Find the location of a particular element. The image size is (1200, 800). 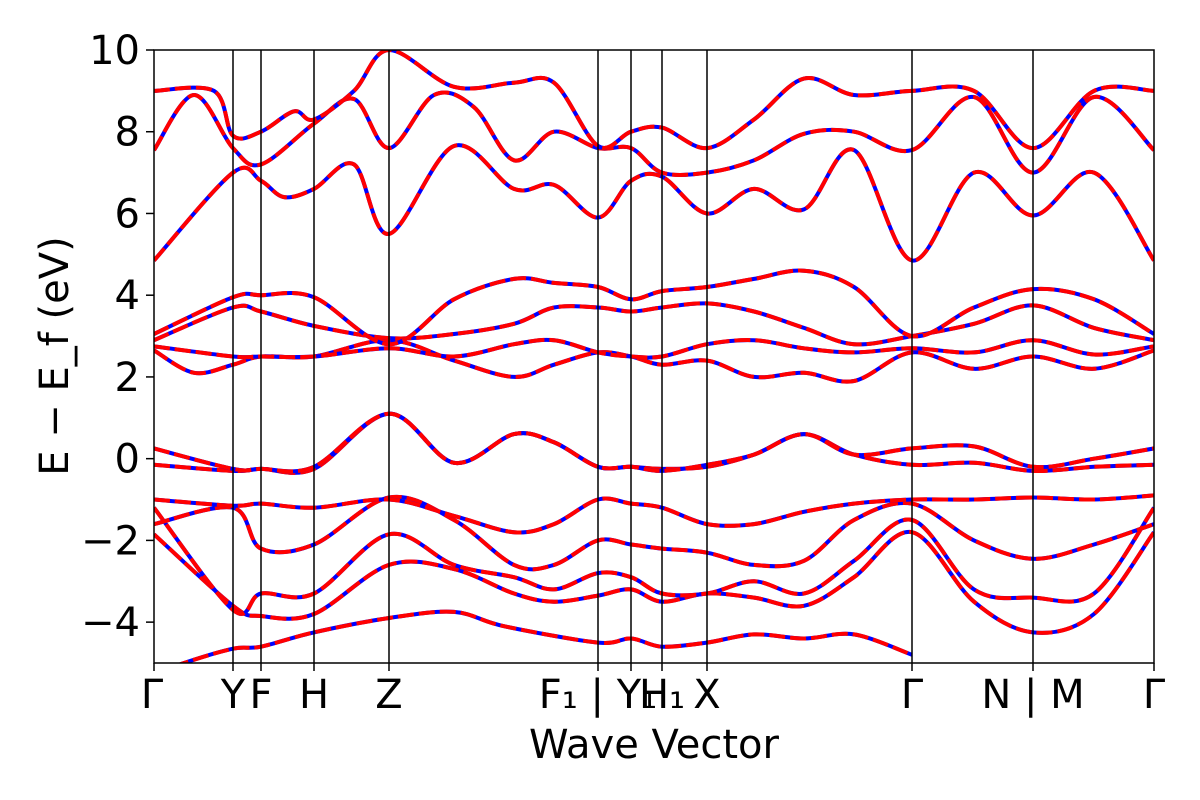

y-tick-label: 10 is located at coordinates (114, 51).